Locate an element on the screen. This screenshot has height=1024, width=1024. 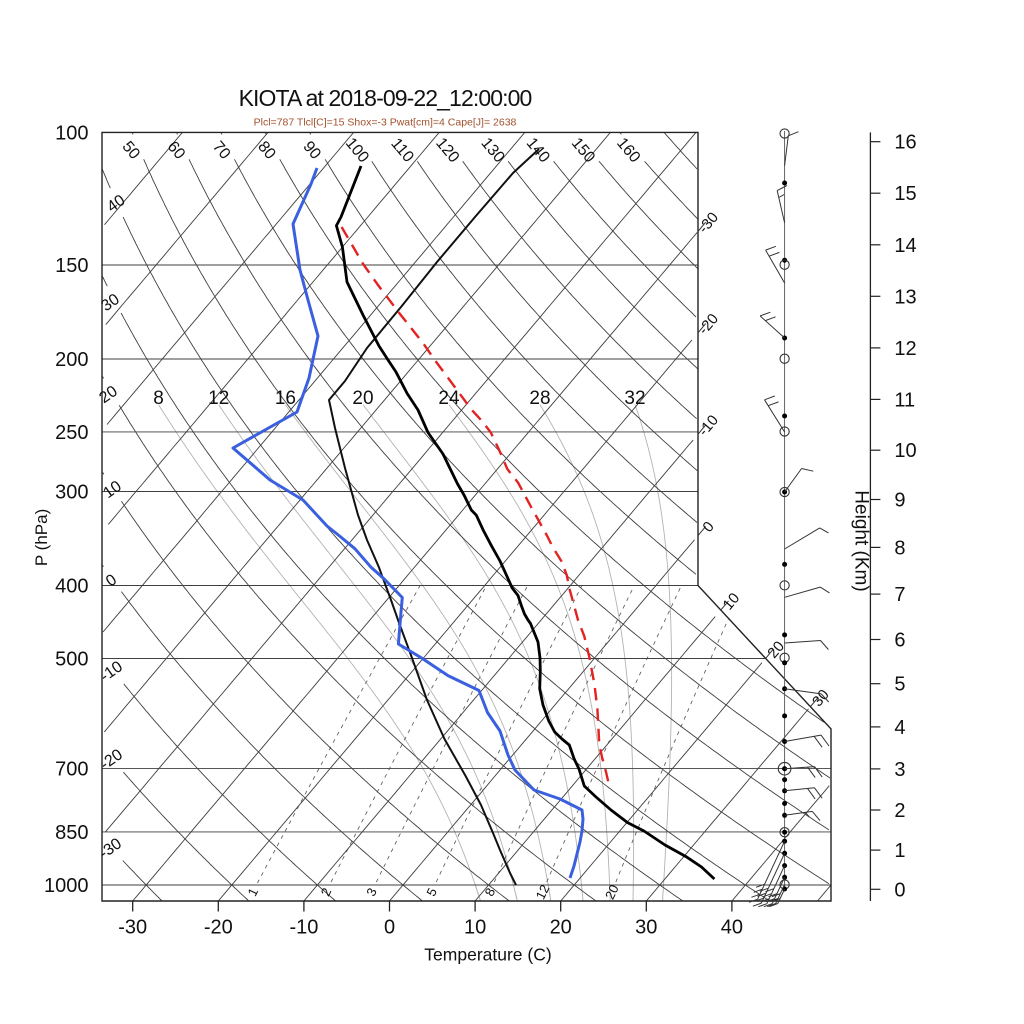
svg-text: 700 is located at coordinates (71, 769).